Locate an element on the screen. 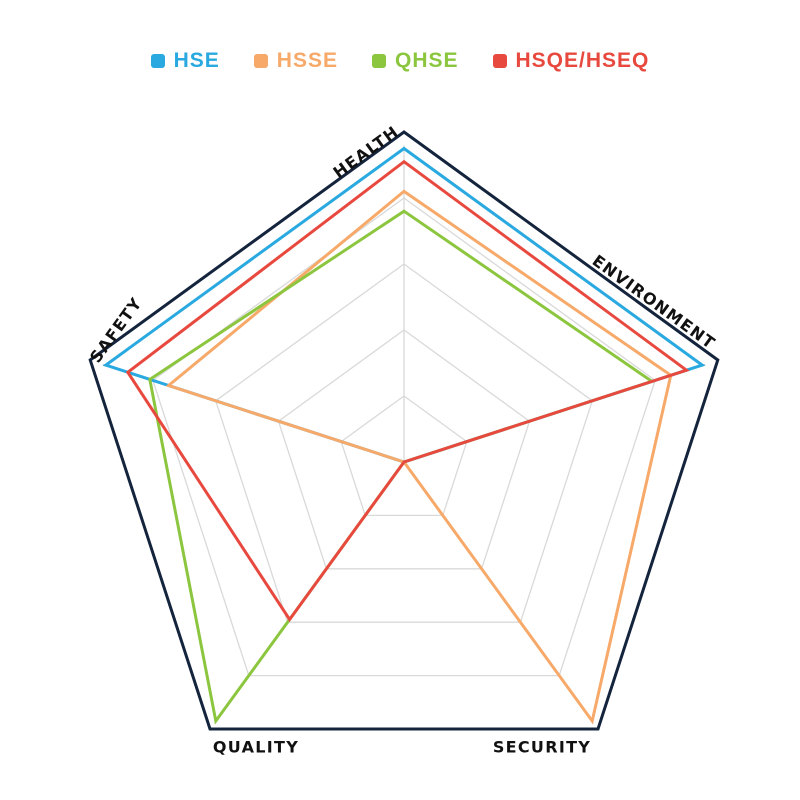 The image size is (800, 800). legend-label: HSSE is located at coordinates (307, 60).